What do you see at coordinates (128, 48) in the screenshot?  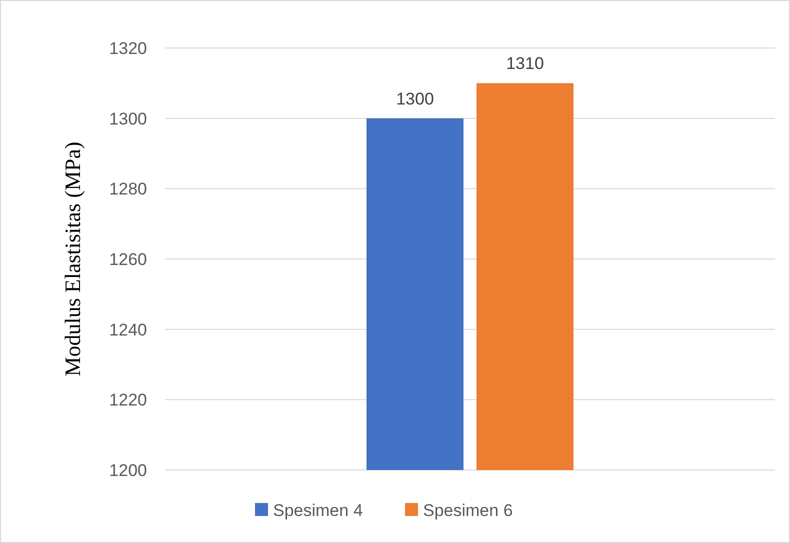 I see `y-tick-label: 1320` at bounding box center [128, 48].